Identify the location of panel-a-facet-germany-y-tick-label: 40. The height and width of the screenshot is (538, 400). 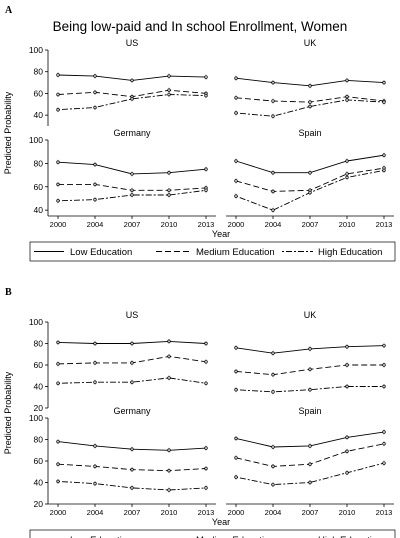
(39, 210).